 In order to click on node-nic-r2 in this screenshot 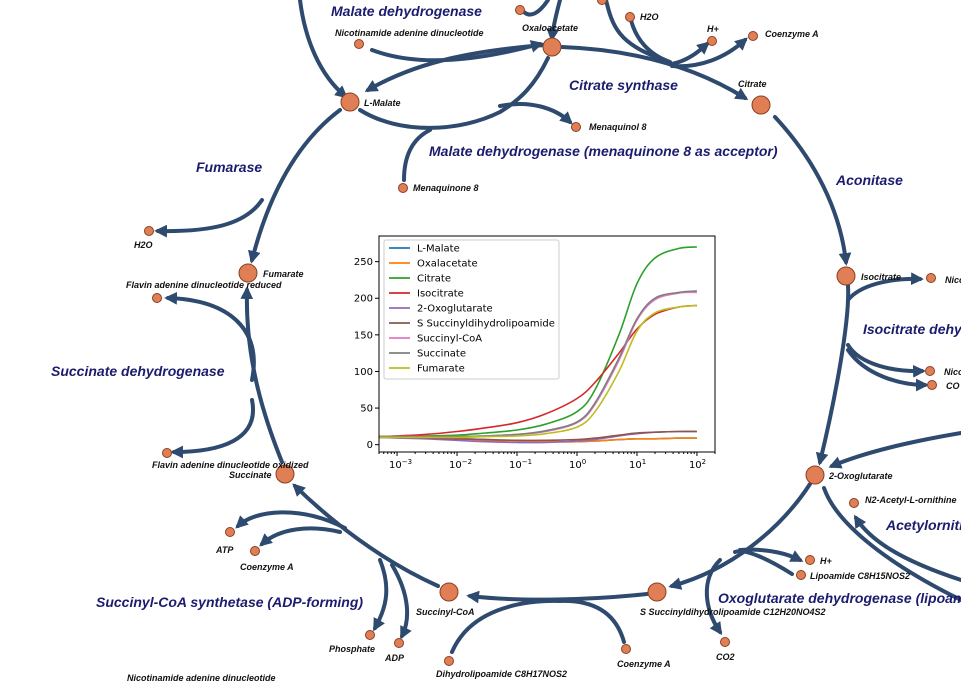, I will do `click(930, 371)`.